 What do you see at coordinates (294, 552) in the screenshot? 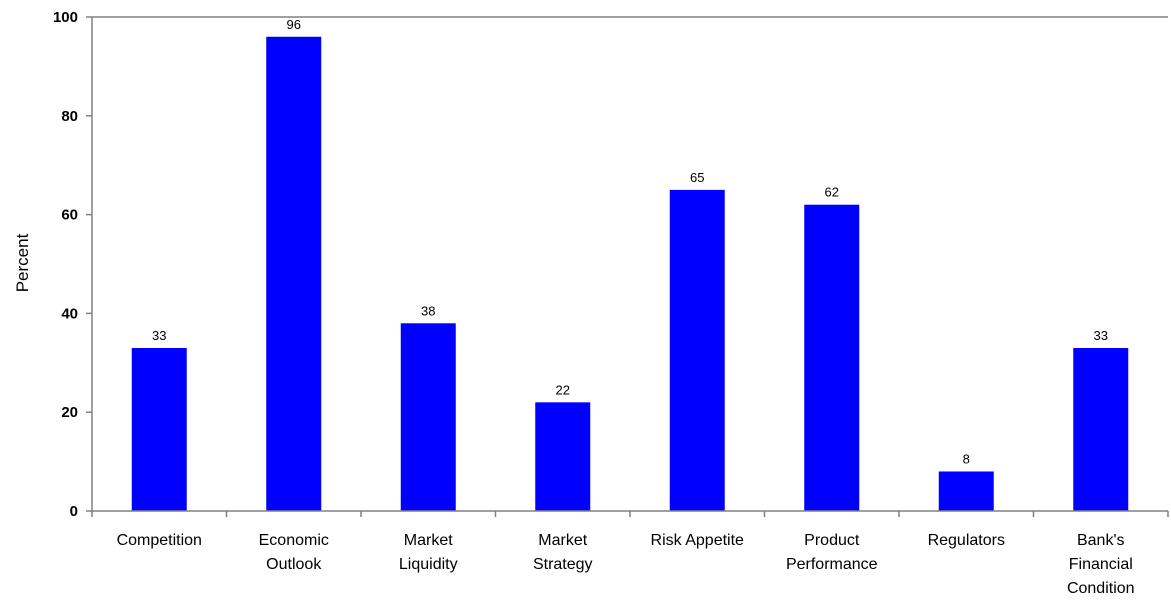
I see `x-category-label: Economic Outlook` at bounding box center [294, 552].